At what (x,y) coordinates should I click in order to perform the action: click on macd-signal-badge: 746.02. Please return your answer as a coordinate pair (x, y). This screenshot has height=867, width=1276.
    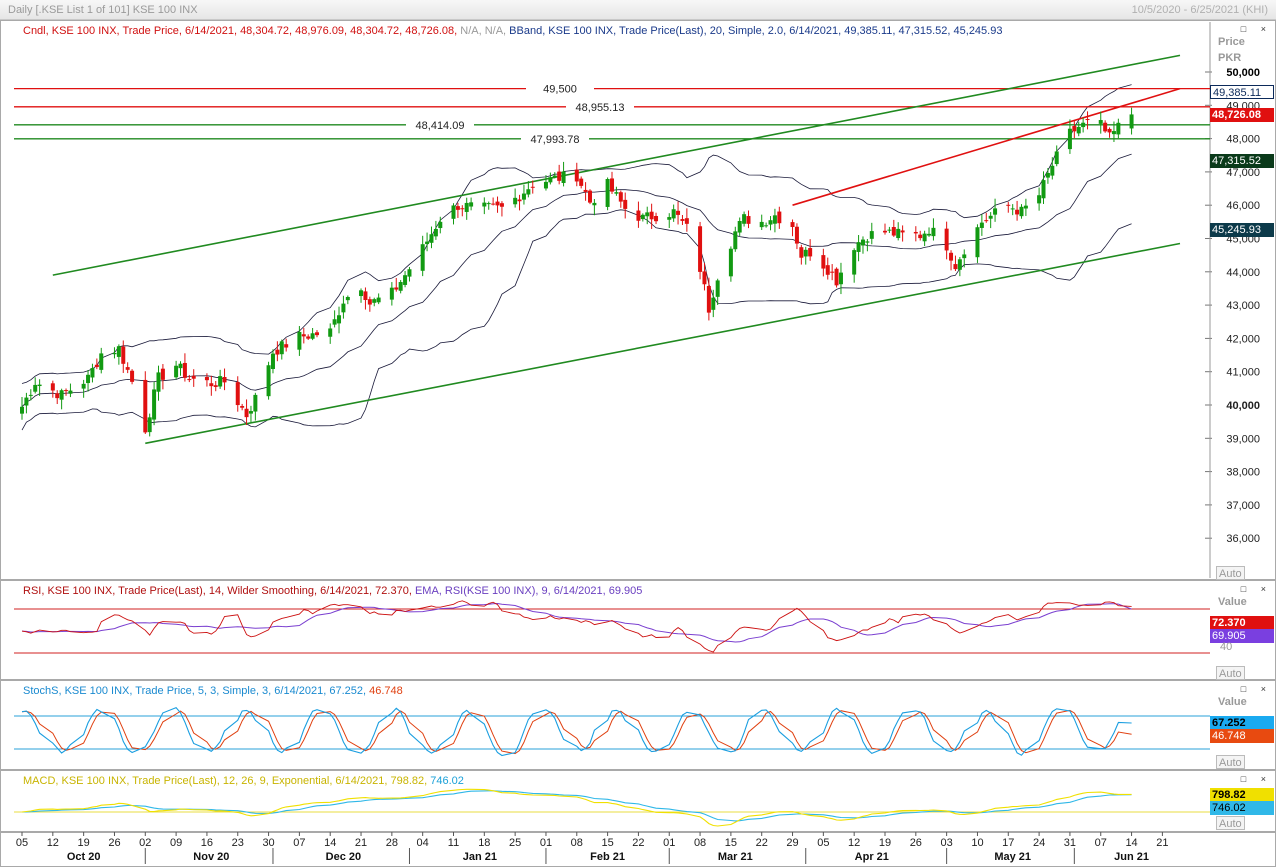
    Looking at the image, I should click on (1242, 808).